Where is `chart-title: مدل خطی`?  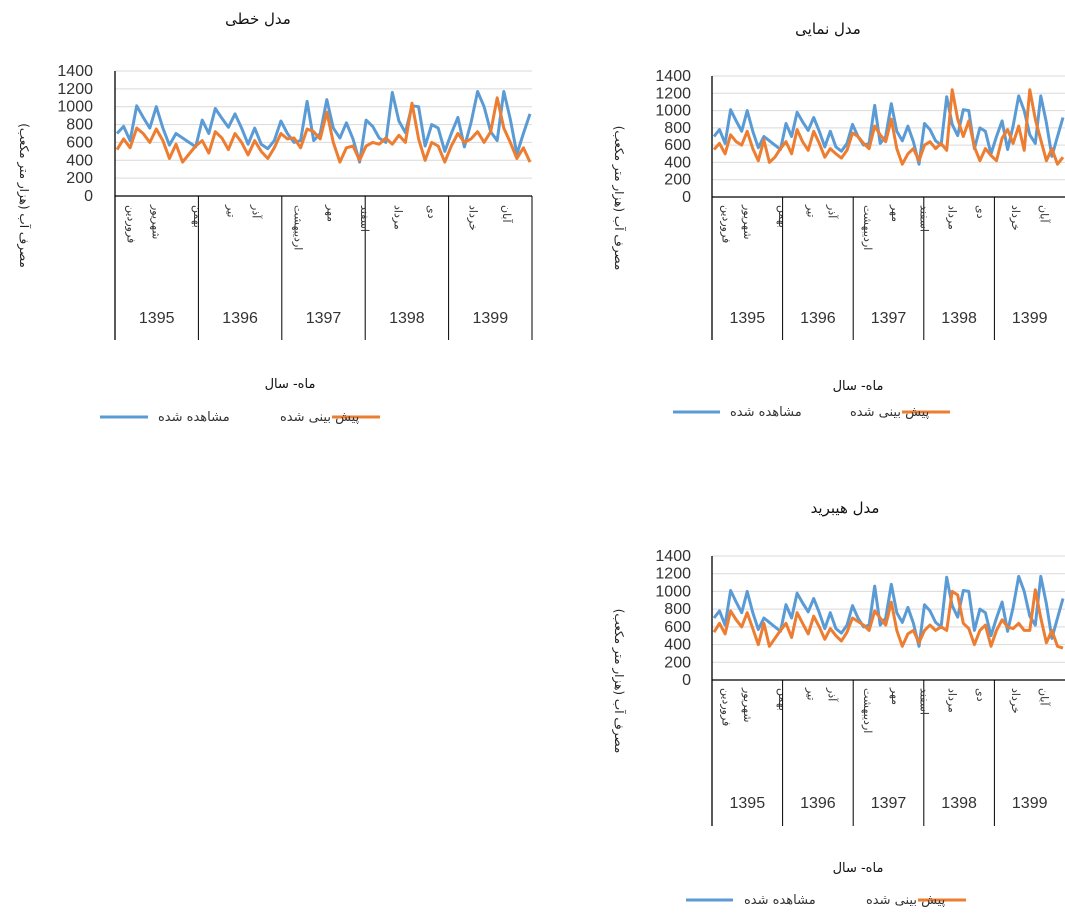
chart-title: مدل خطی is located at coordinates (258, 19).